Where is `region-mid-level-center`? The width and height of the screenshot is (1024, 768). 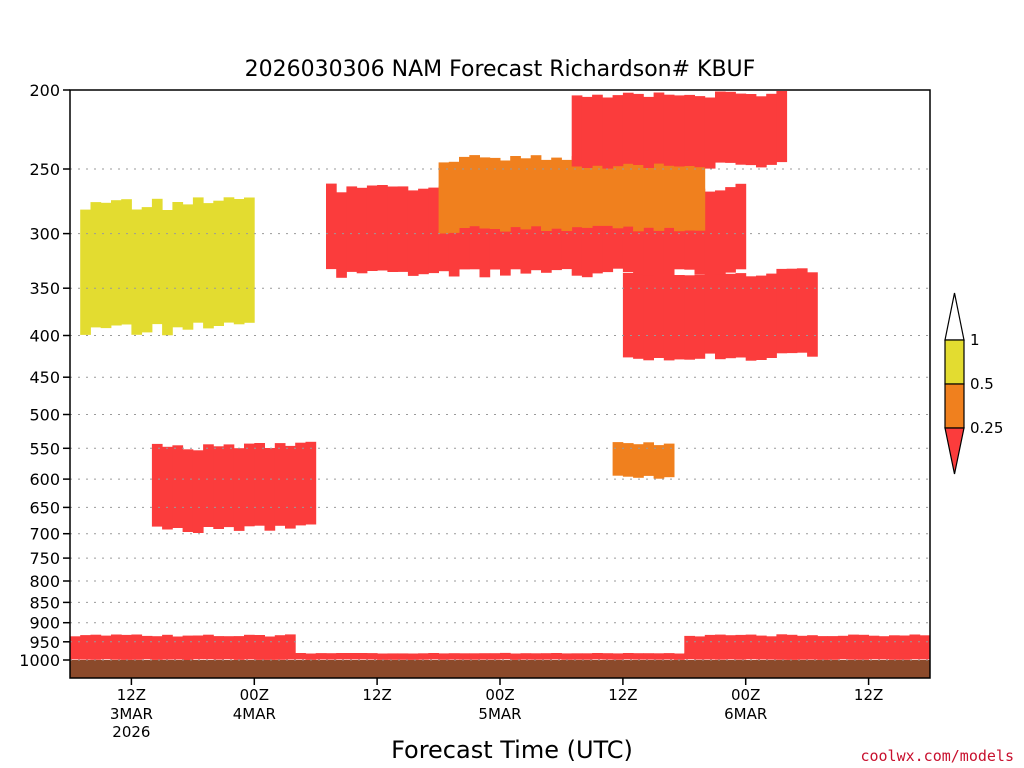 region-mid-level-center is located at coordinates (643, 460).